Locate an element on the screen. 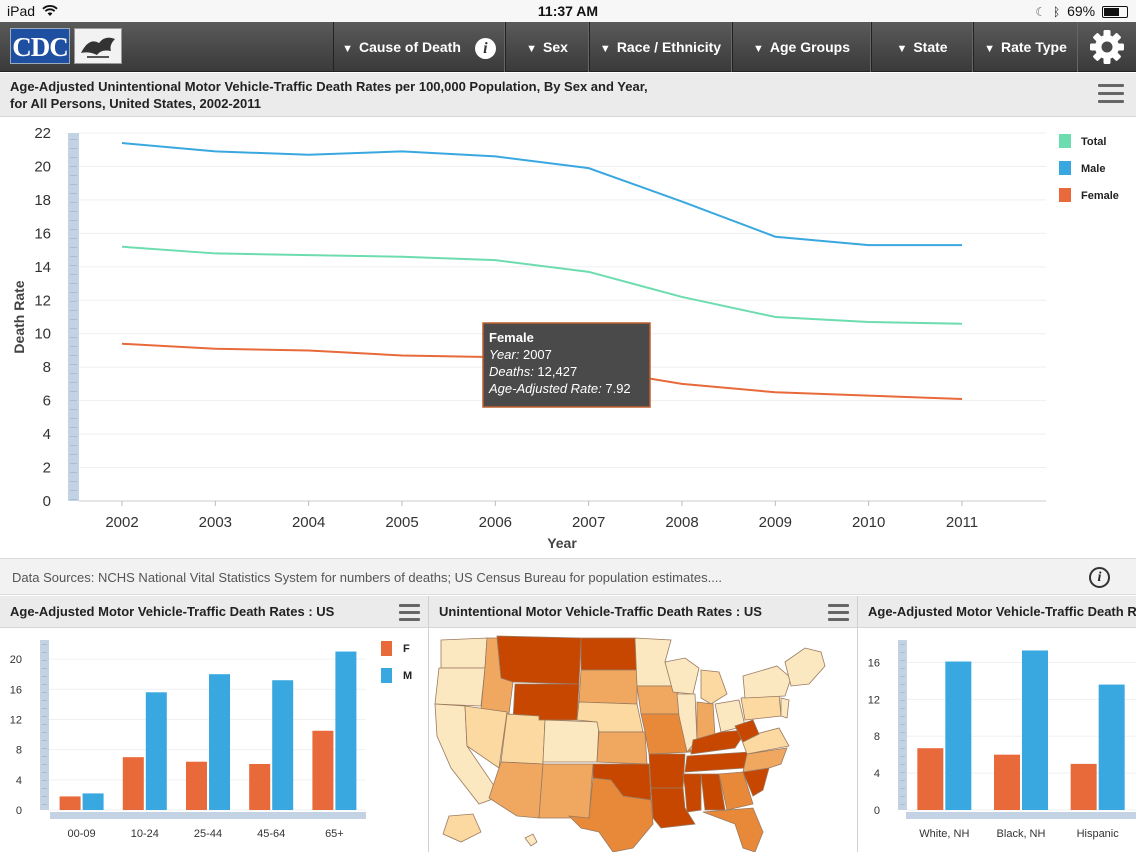 This screenshot has width=1136, height=852. filter-sex: ▼ Sex is located at coordinates (547, 47).